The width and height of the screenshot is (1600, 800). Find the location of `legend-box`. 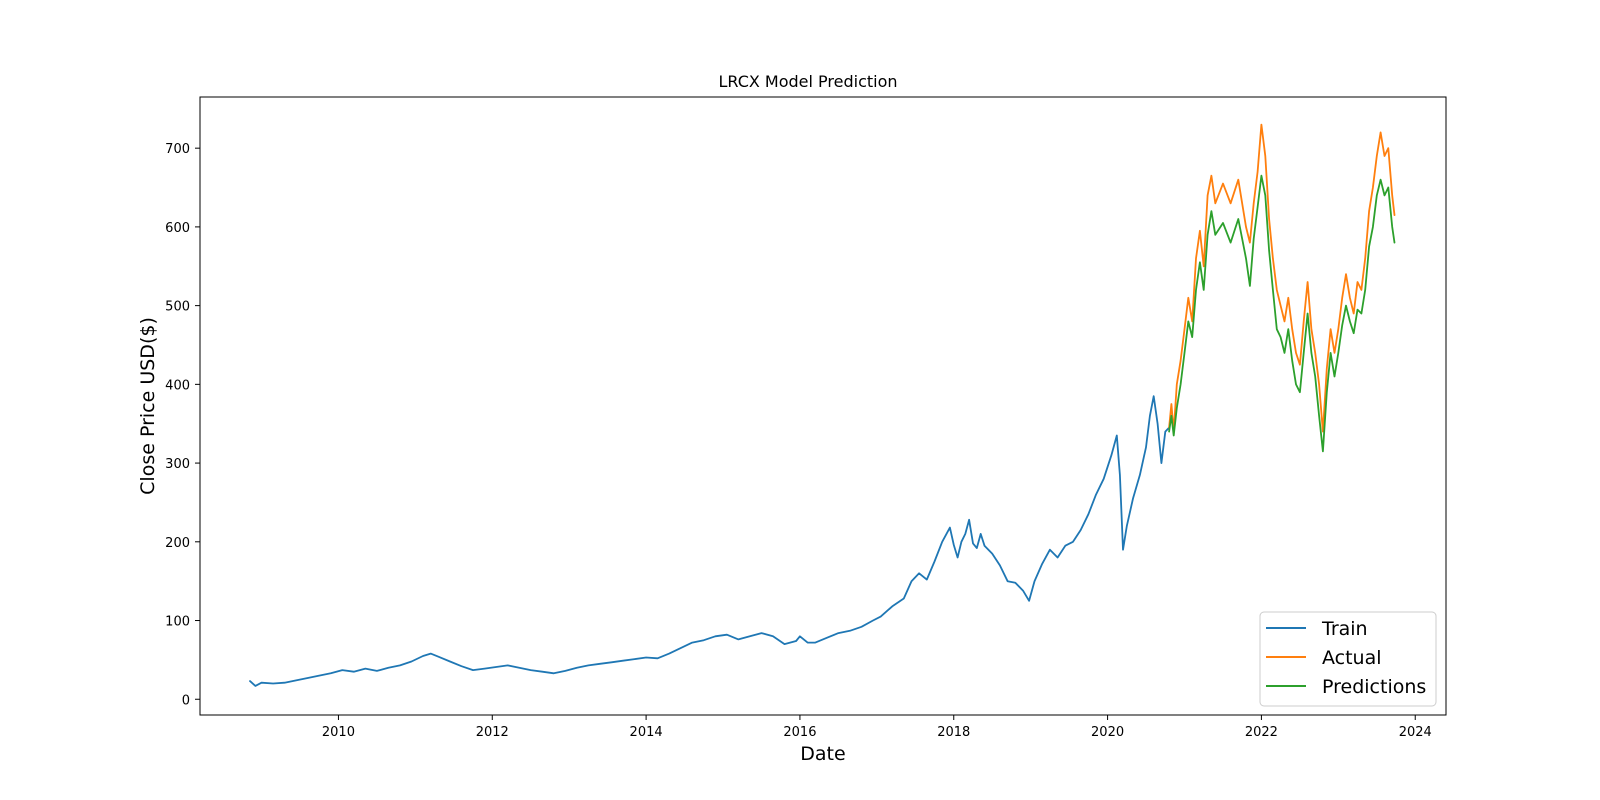

legend-box is located at coordinates (1348, 659).